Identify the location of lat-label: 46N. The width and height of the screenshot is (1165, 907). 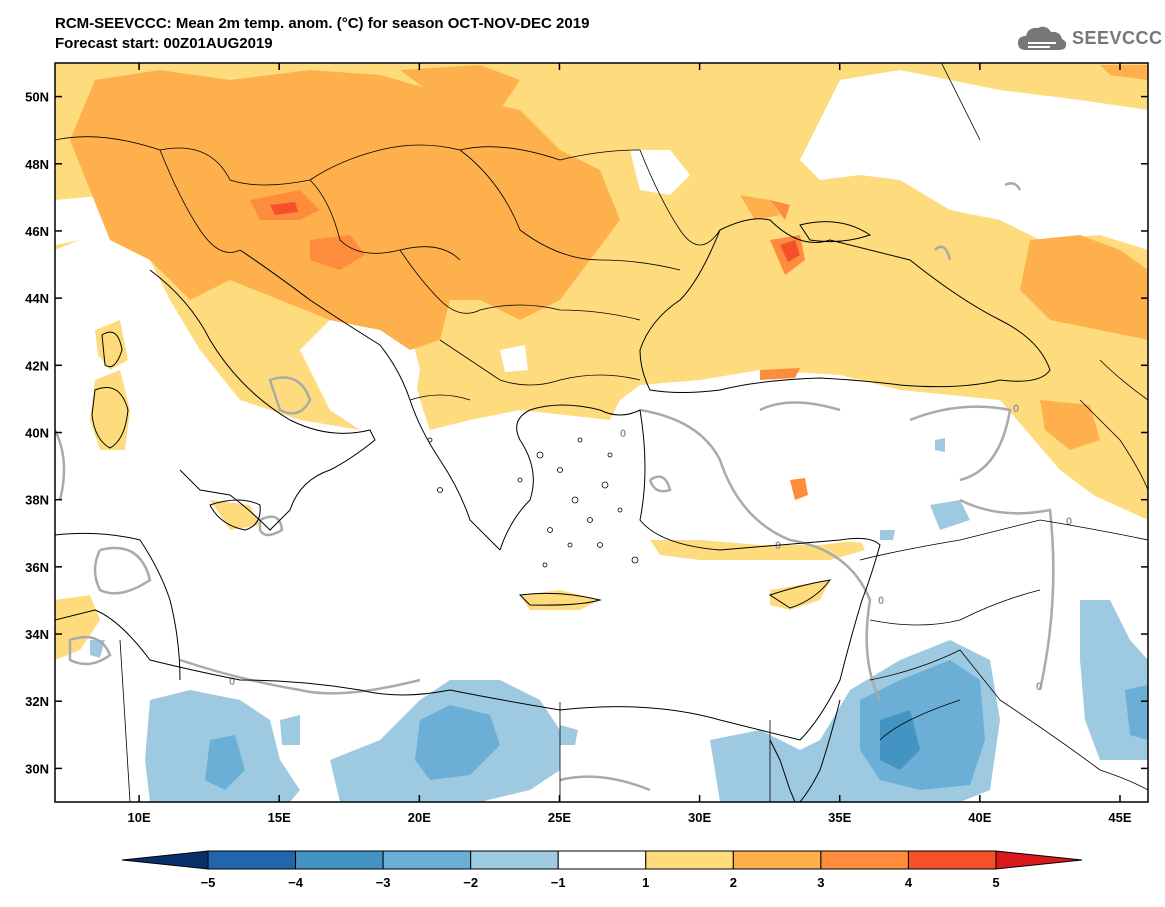
(37, 231).